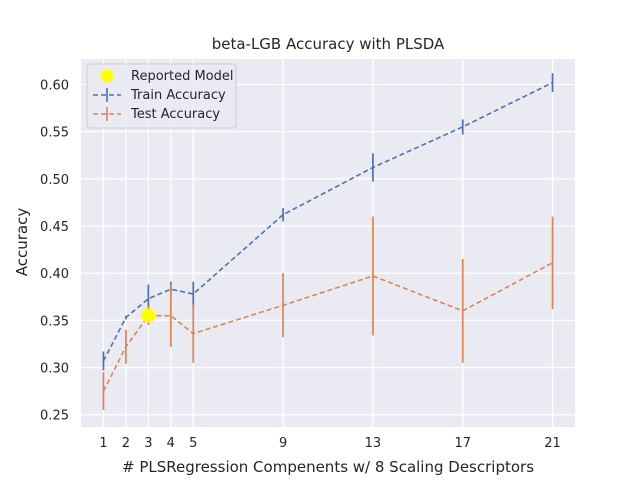  Describe the element at coordinates (175, 114) in the screenshot. I see `legend-test-label: Test Accuracy` at that location.